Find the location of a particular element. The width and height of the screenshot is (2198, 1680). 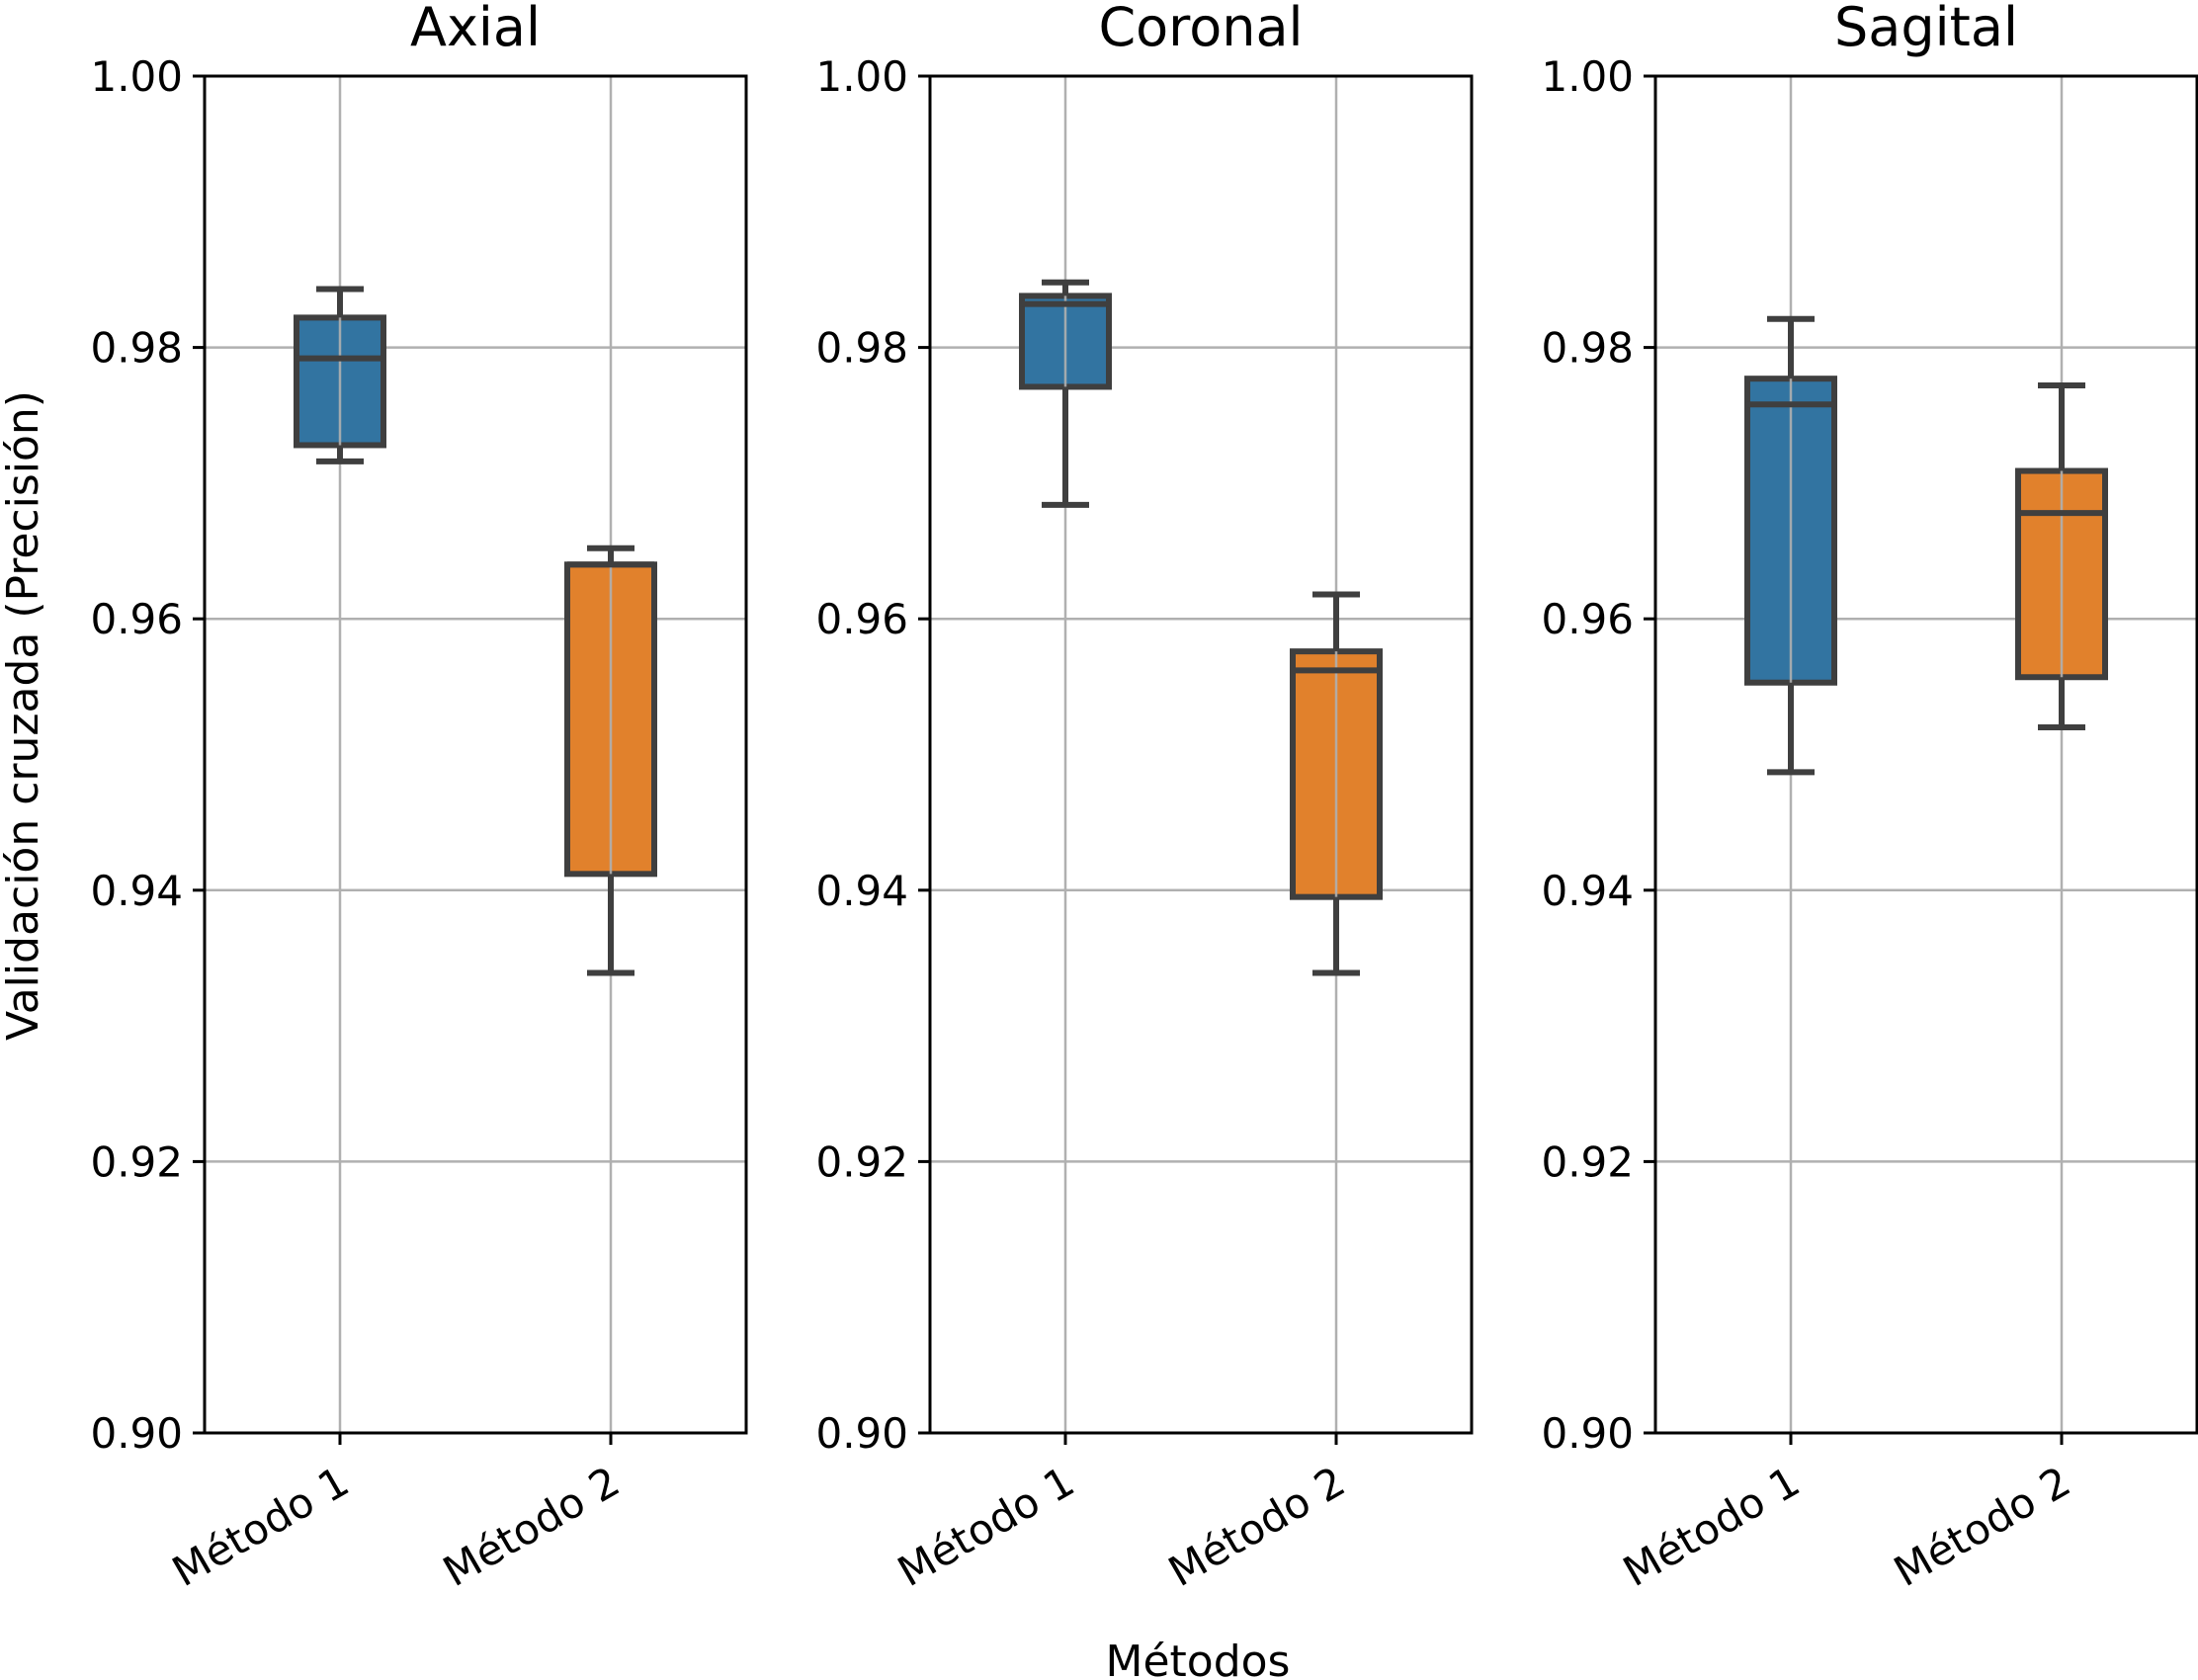

x-axis-label: Métodos is located at coordinates (1198, 1658).